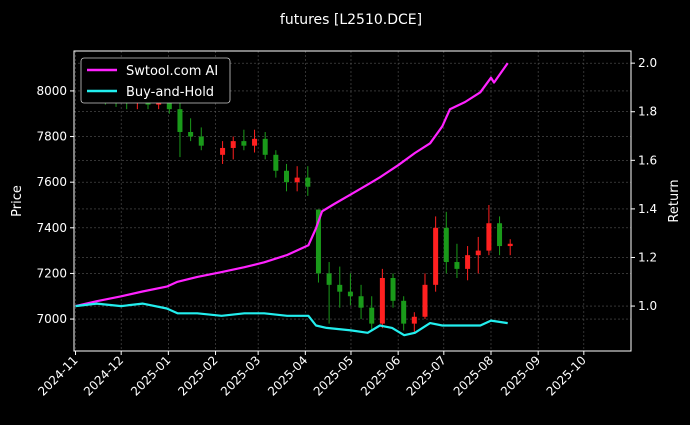 This screenshot has height=425, width=690. What do you see at coordinates (240, 375) in the screenshot?
I see `x-tick-label: 2025-03` at bounding box center [240, 375].